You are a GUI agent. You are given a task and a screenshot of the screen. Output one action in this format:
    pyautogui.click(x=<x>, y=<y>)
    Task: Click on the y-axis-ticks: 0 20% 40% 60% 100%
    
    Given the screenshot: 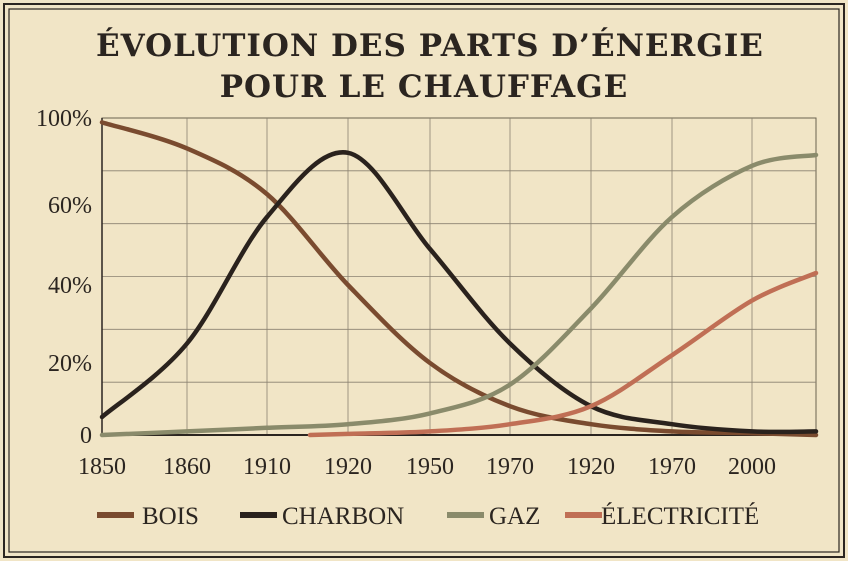 What is the action you would take?
    pyautogui.click(x=64, y=277)
    